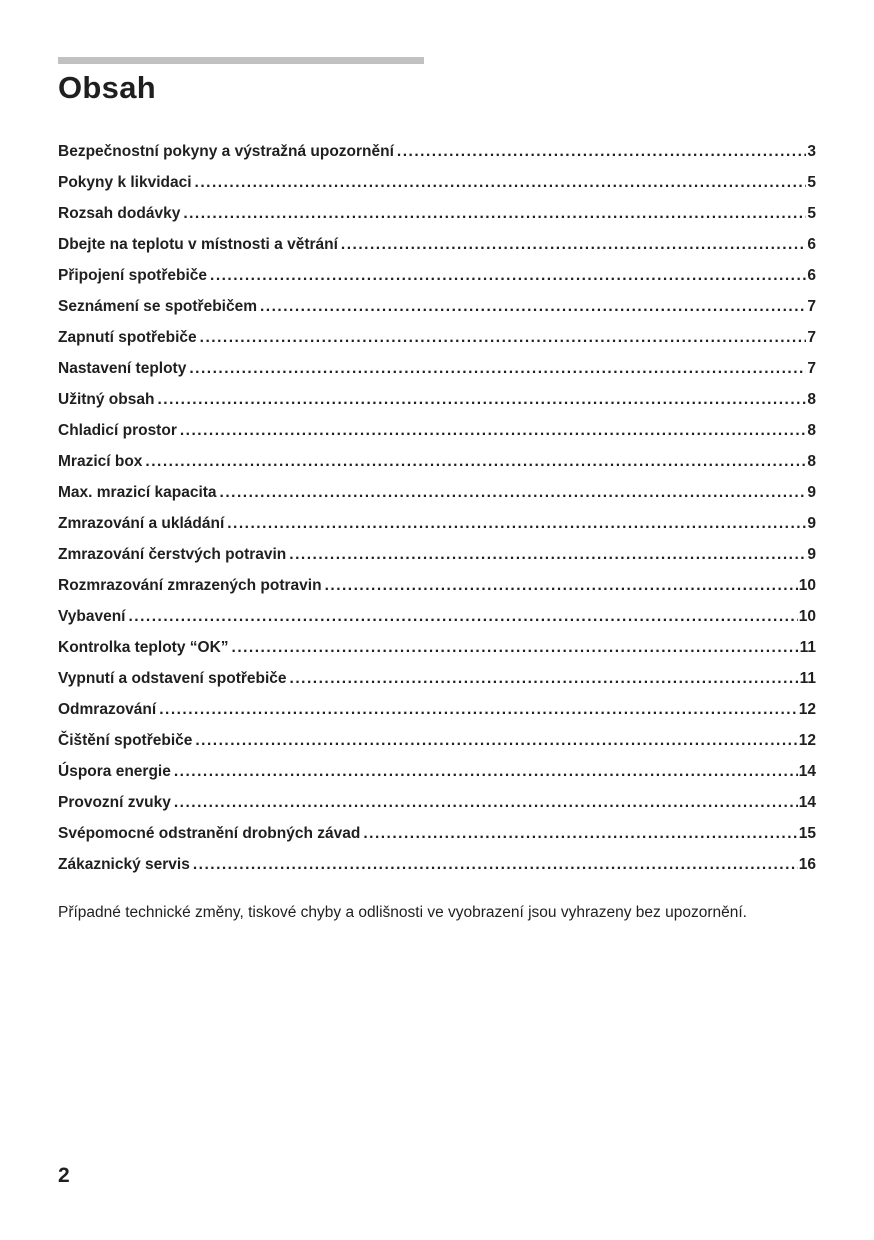 The height and width of the screenshot is (1240, 874). I want to click on page-title: Obsah, so click(107, 87).